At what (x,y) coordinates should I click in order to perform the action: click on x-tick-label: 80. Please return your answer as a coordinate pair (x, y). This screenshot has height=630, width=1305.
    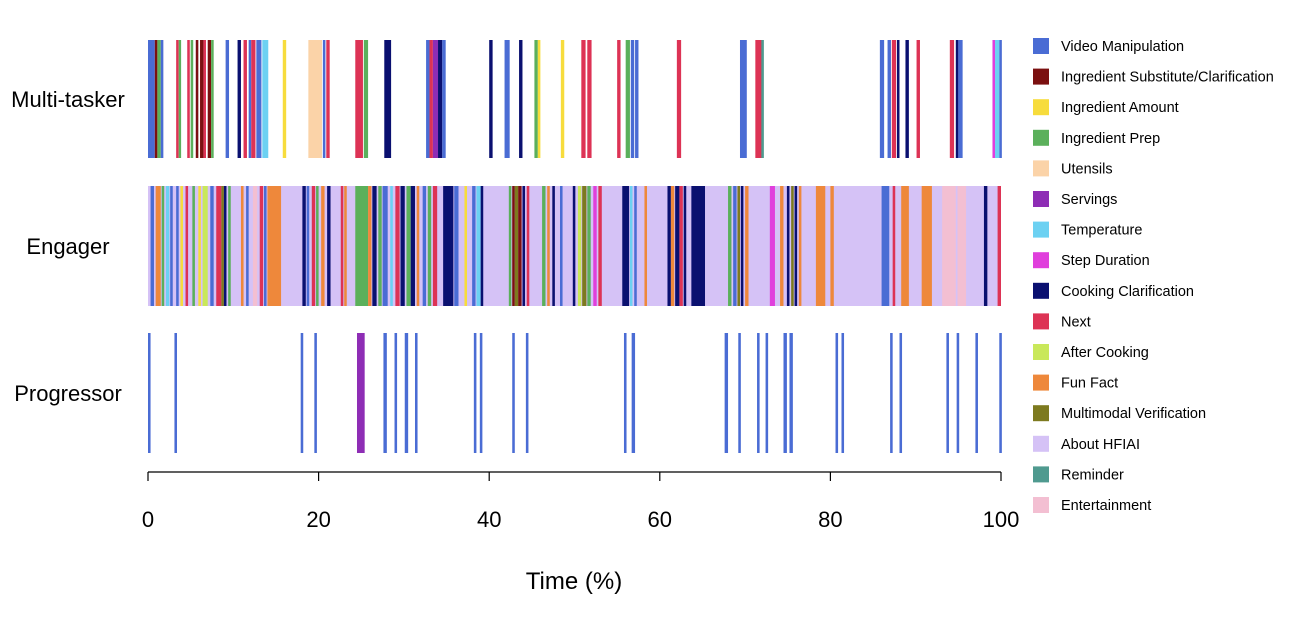
    Looking at the image, I should click on (830, 519).